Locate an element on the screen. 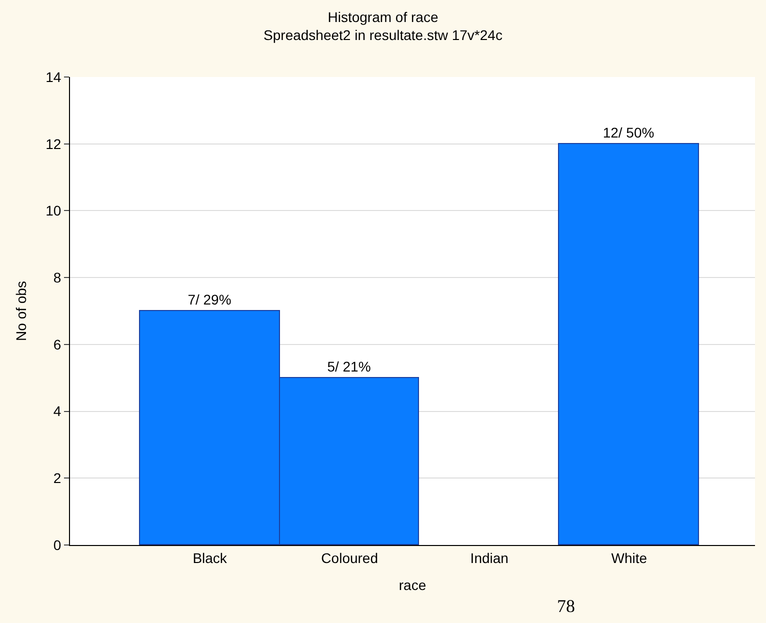 The image size is (766, 623). x-tick-label: White is located at coordinates (629, 558).